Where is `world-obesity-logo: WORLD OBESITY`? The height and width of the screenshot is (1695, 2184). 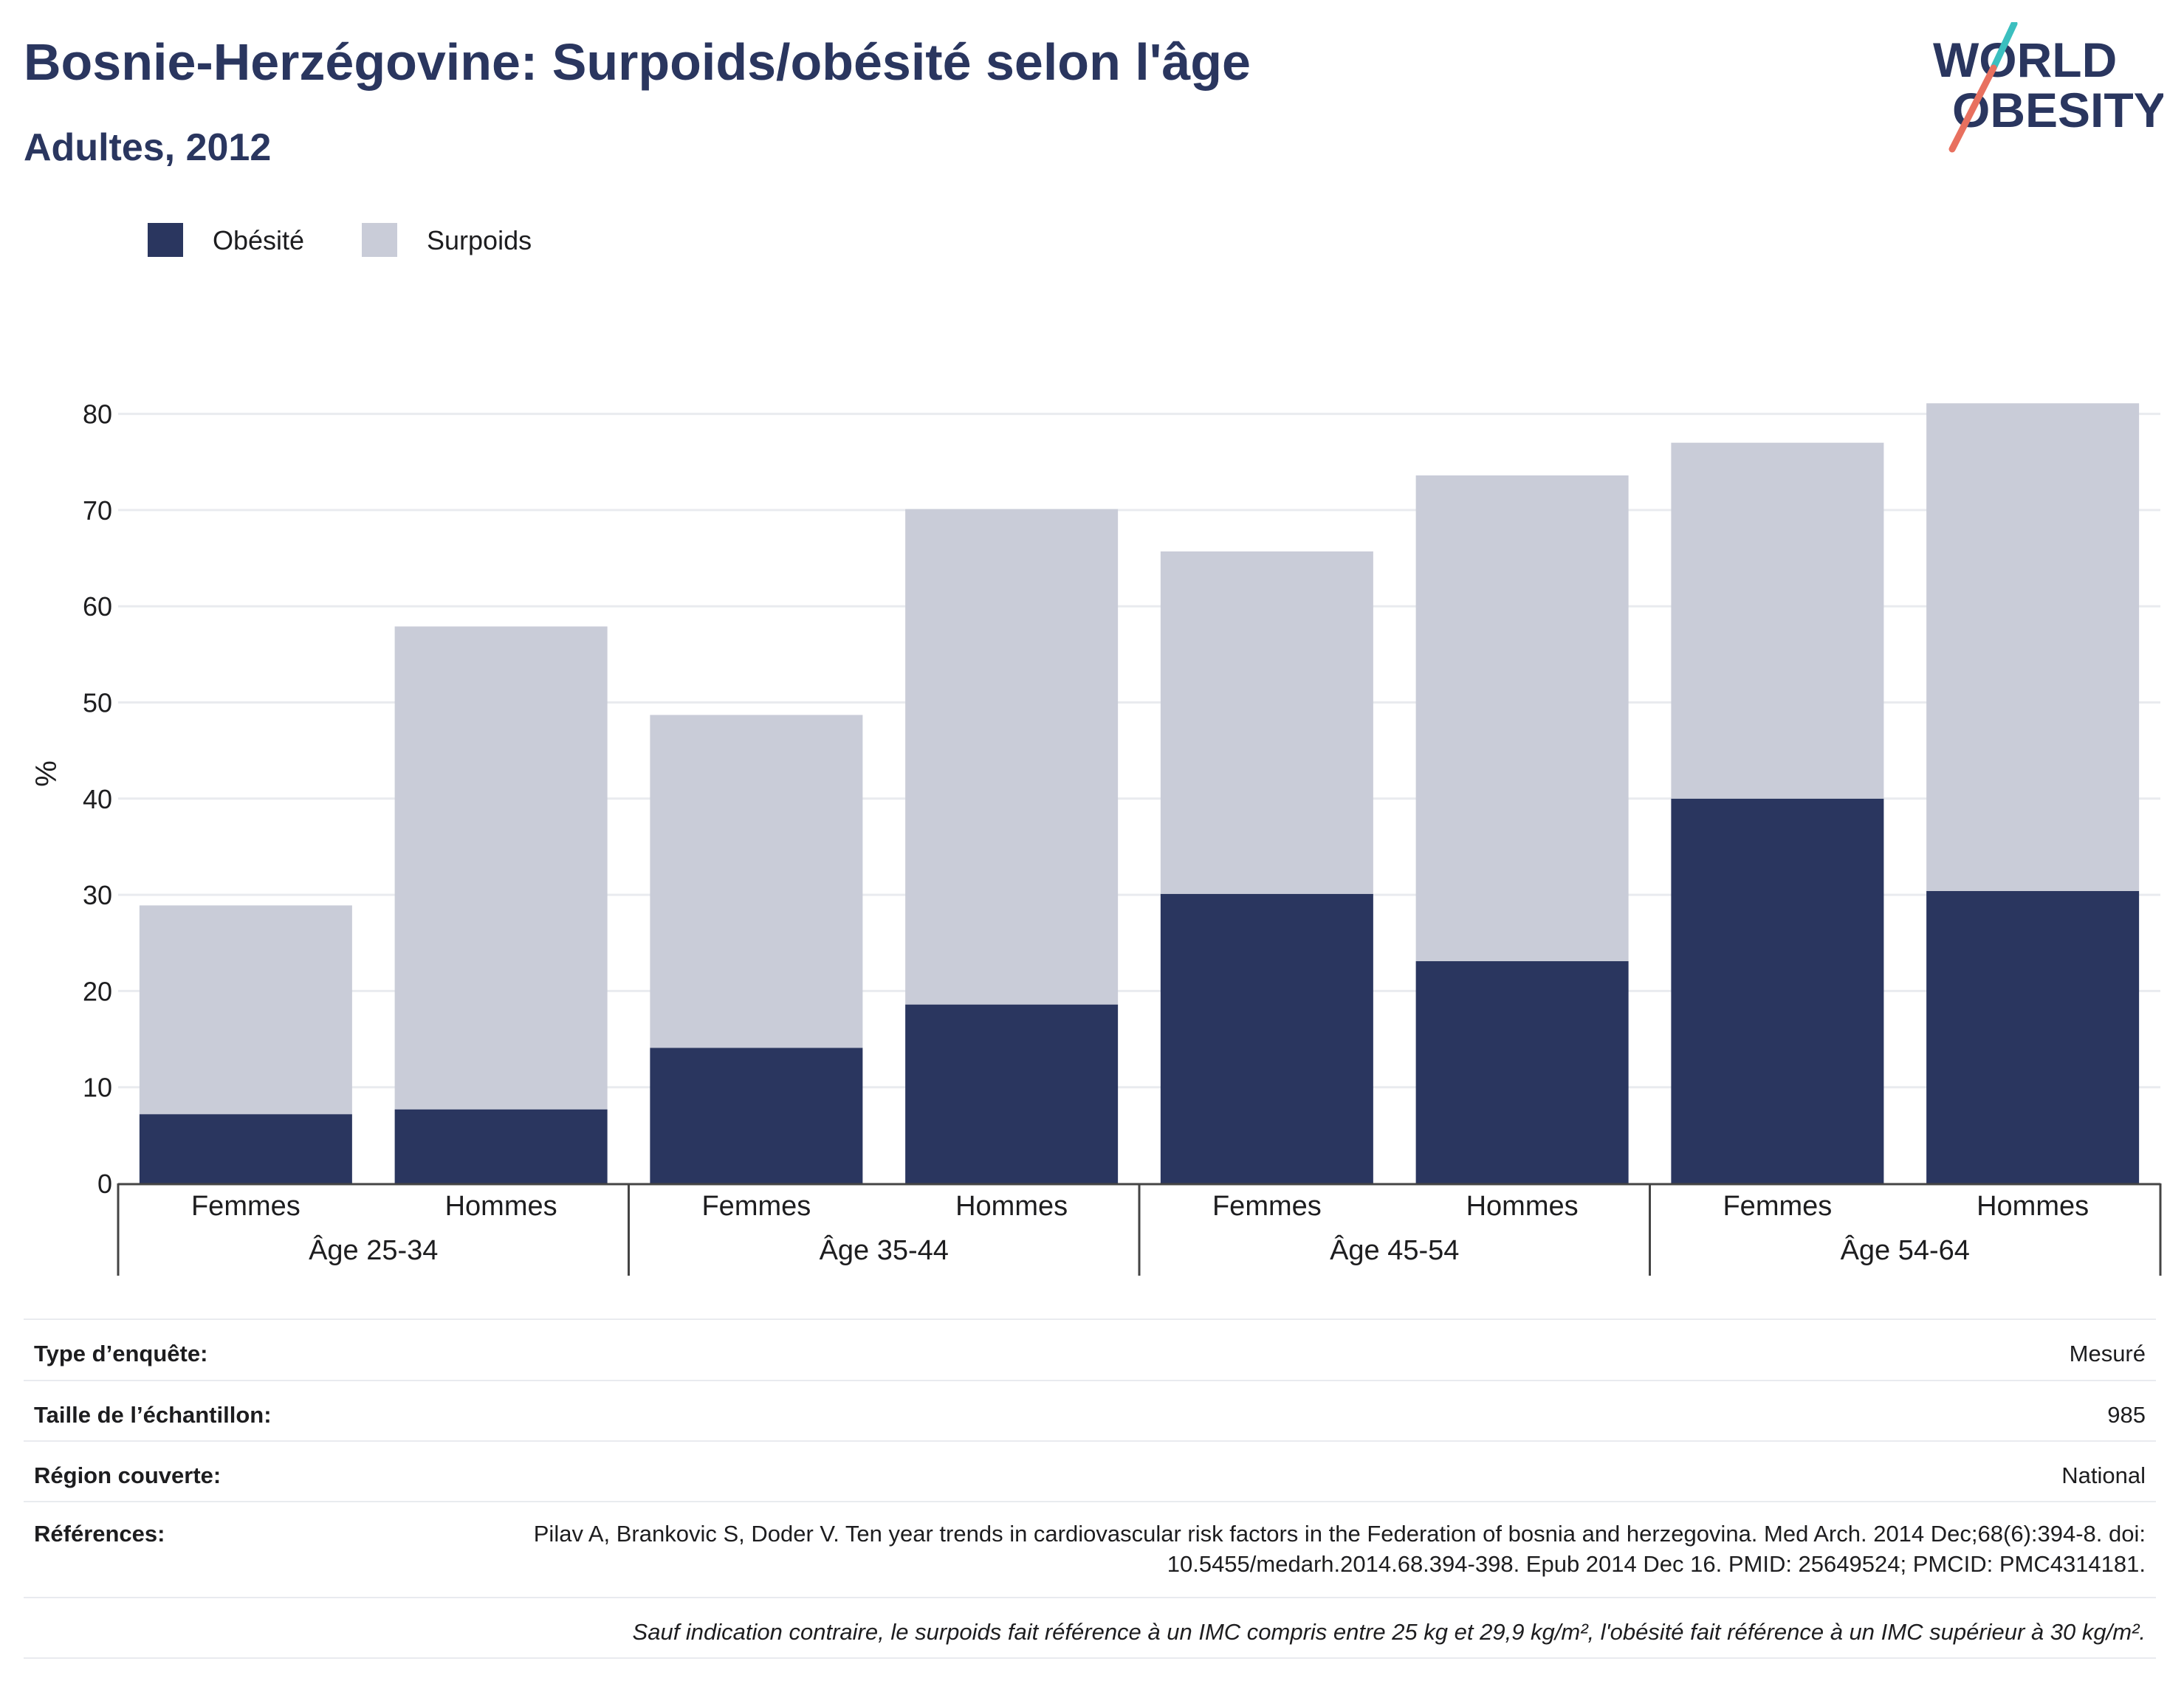
world-obesity-logo: WORLD OBESITY is located at coordinates (2048, 87).